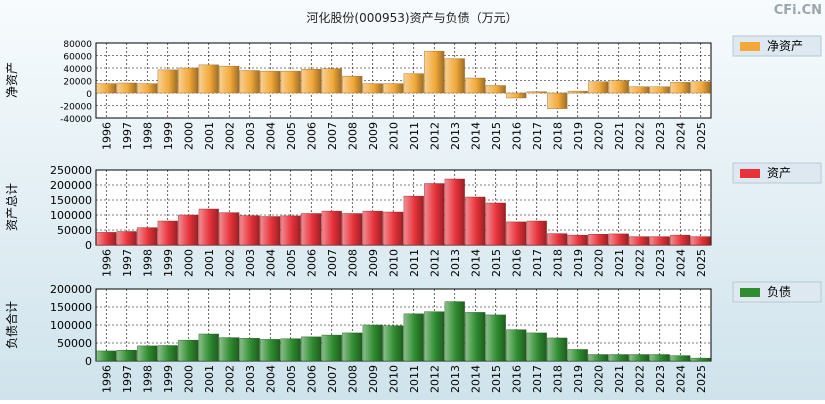  I want to click on plot-area, so click(403, 207).